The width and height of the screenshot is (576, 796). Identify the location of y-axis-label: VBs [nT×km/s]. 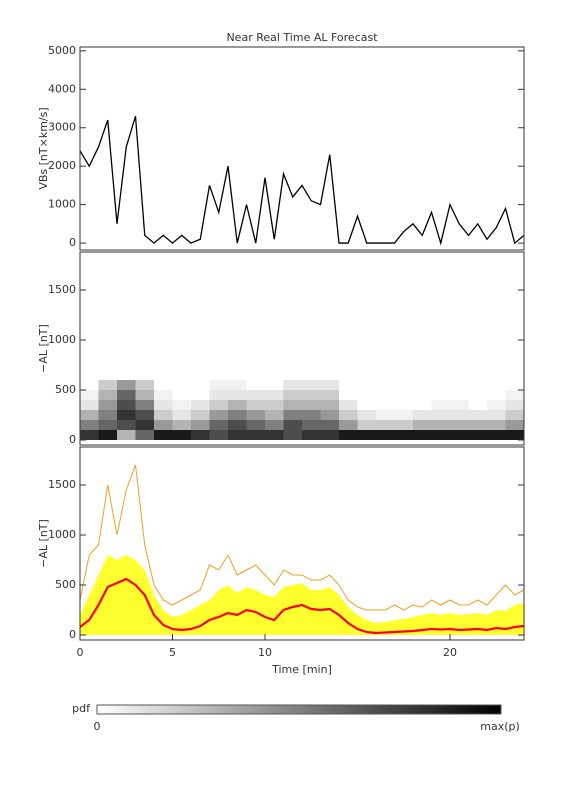
(43, 148).